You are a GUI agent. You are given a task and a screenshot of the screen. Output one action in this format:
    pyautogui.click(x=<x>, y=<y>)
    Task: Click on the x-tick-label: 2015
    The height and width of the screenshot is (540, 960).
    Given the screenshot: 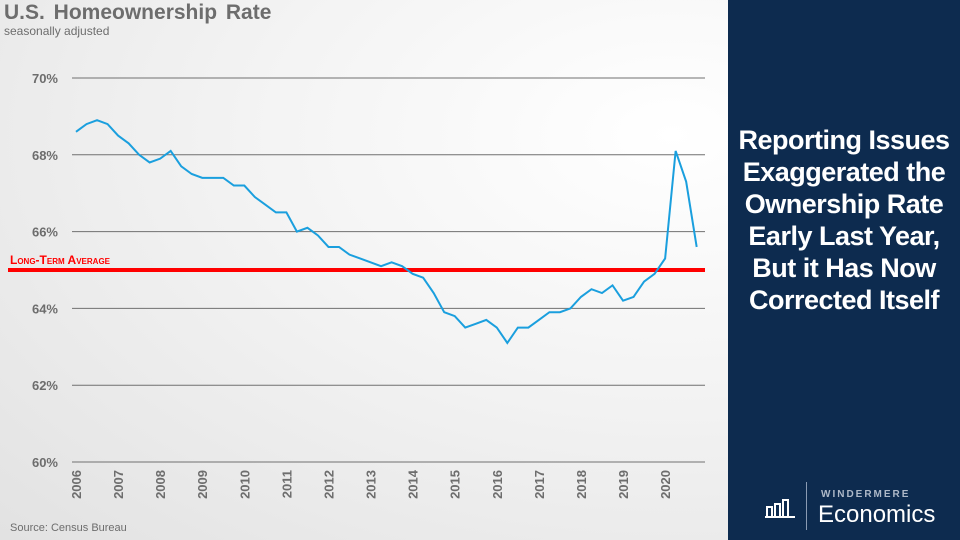 What is the action you would take?
    pyautogui.click(x=455, y=484)
    